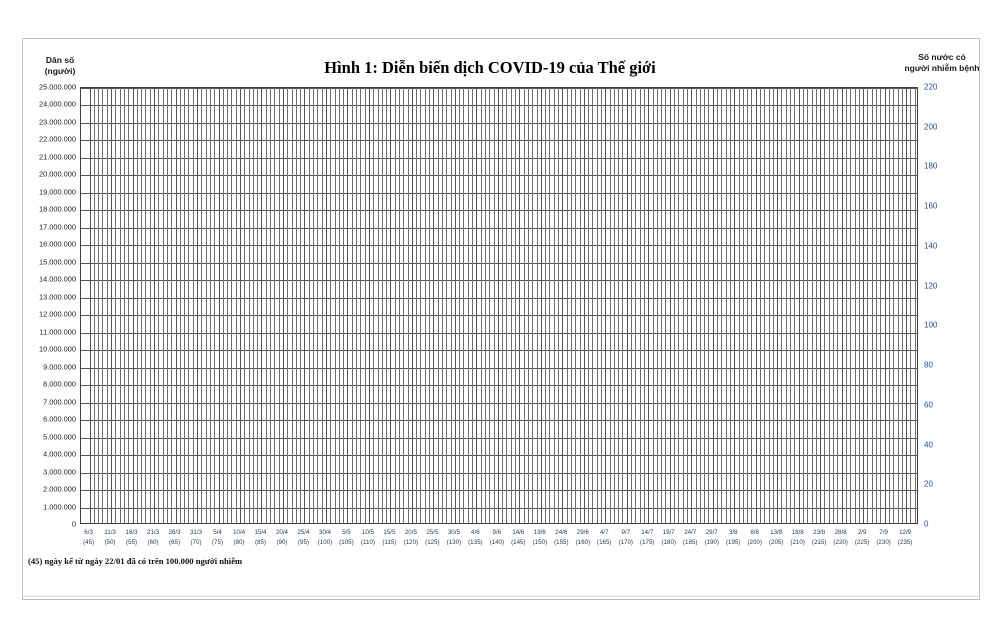 The image size is (1000, 620). Describe the element at coordinates (57, 262) in the screenshot. I see `y-axis-tick-label: 15.000.000` at that location.